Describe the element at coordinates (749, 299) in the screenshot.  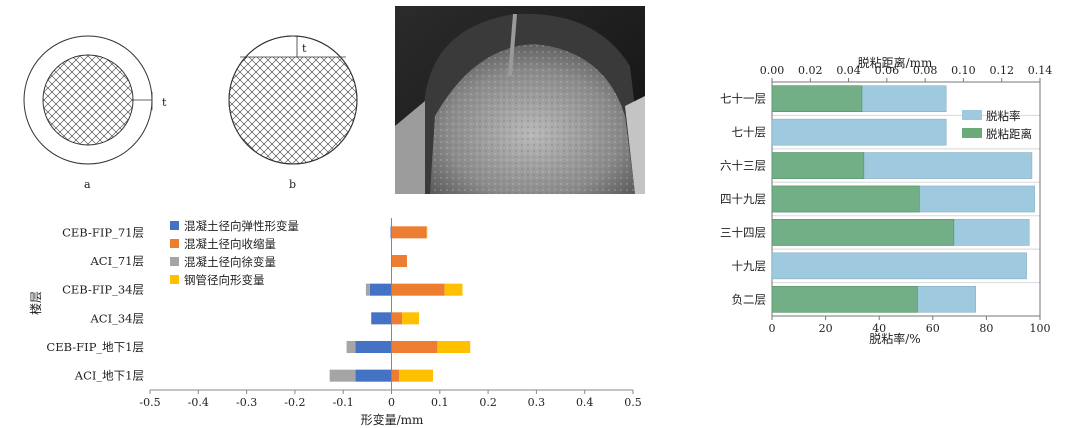
I see `category-label: 负二层` at that location.